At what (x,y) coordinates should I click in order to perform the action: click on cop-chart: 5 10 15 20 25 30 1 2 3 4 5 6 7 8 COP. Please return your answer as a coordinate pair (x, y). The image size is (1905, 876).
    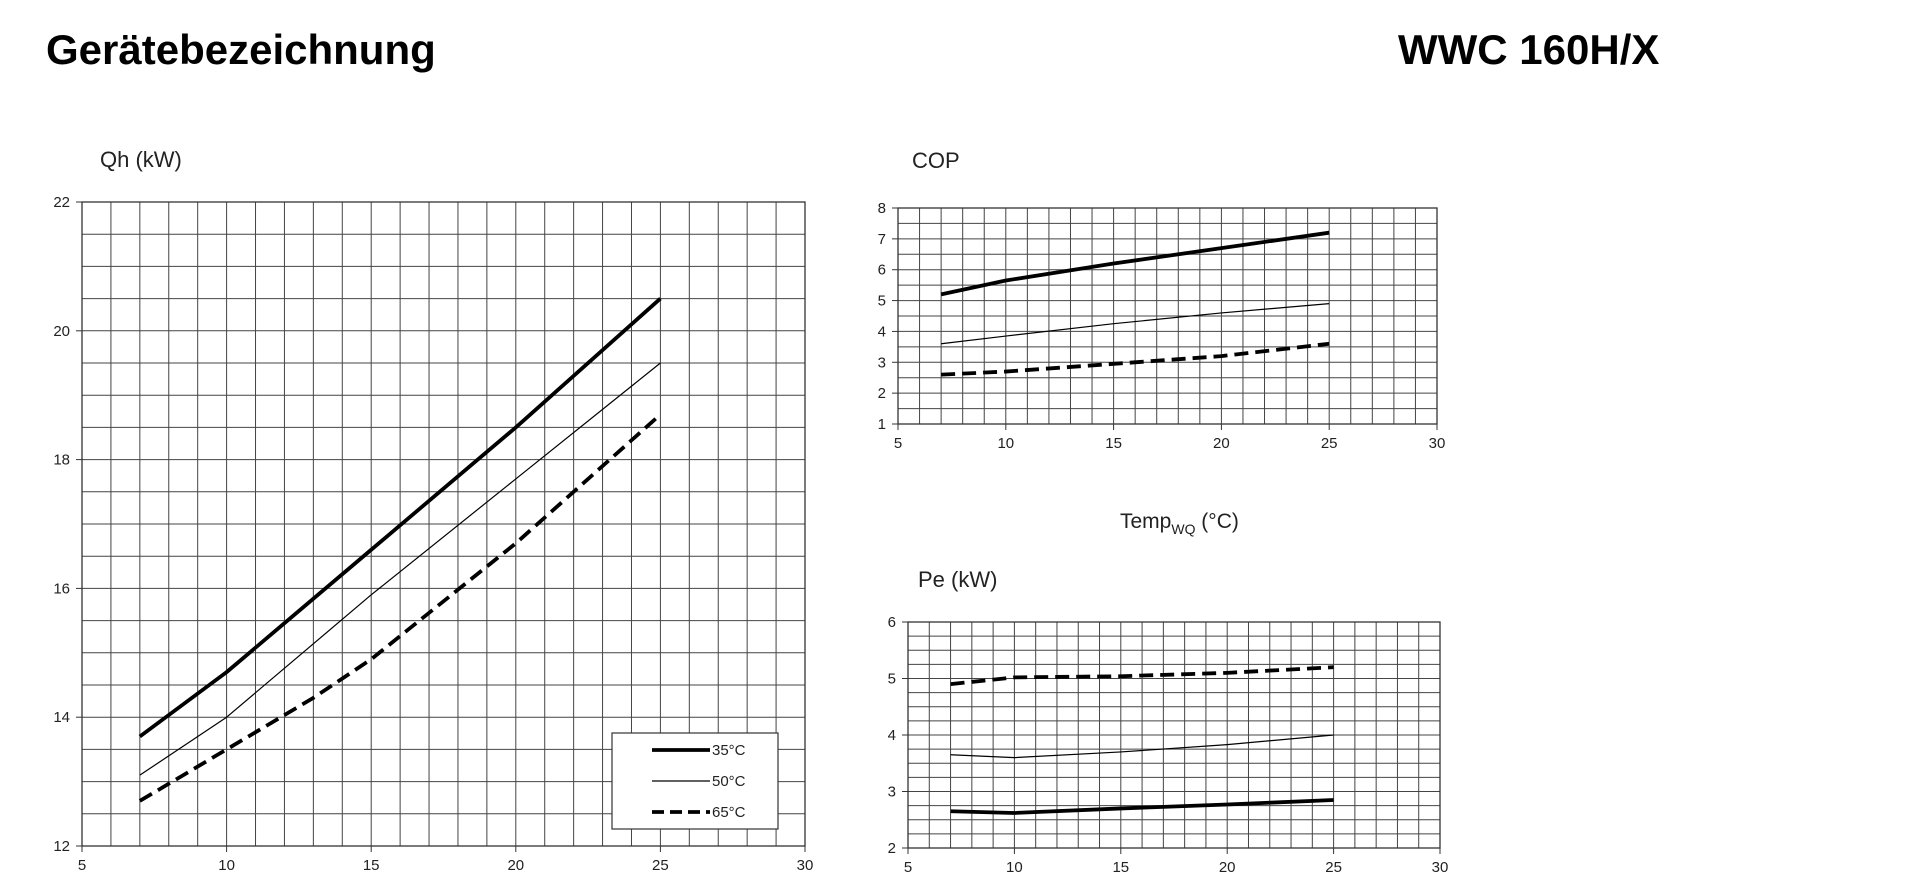
    Looking at the image, I should click on (1162, 300).